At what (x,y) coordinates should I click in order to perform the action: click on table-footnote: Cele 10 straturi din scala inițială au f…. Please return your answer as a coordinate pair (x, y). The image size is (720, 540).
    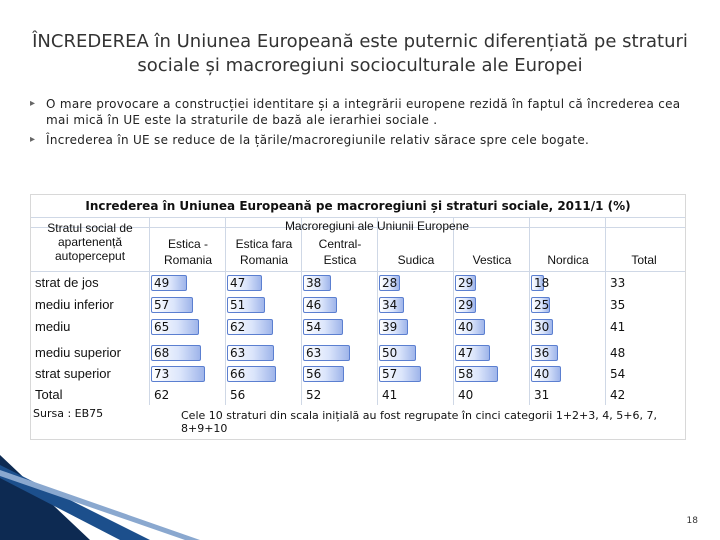
    Looking at the image, I should click on (419, 422).